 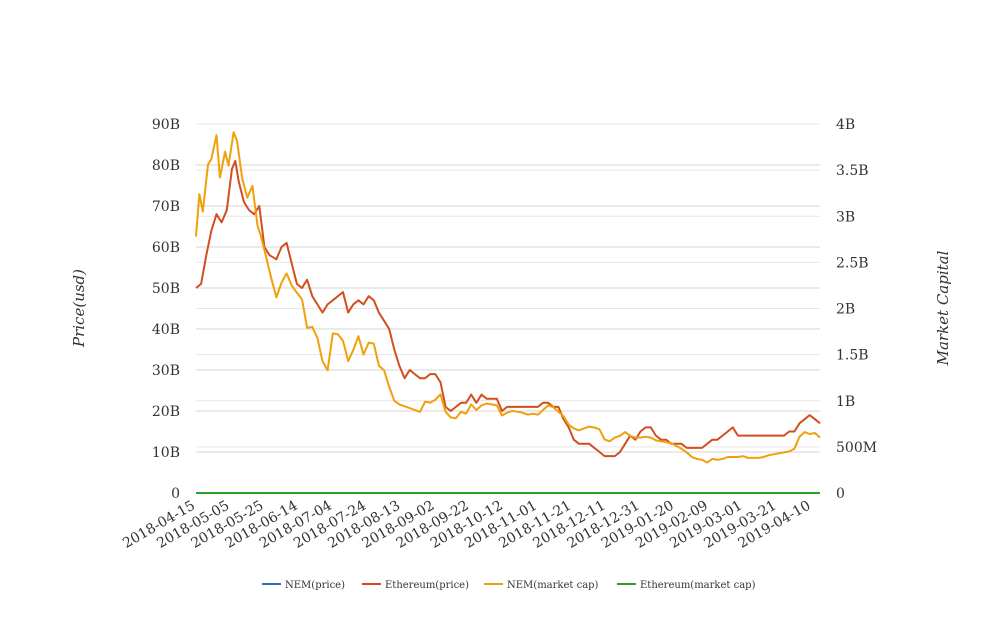 I want to click on y-tick-label: 30B, so click(x=166, y=371).